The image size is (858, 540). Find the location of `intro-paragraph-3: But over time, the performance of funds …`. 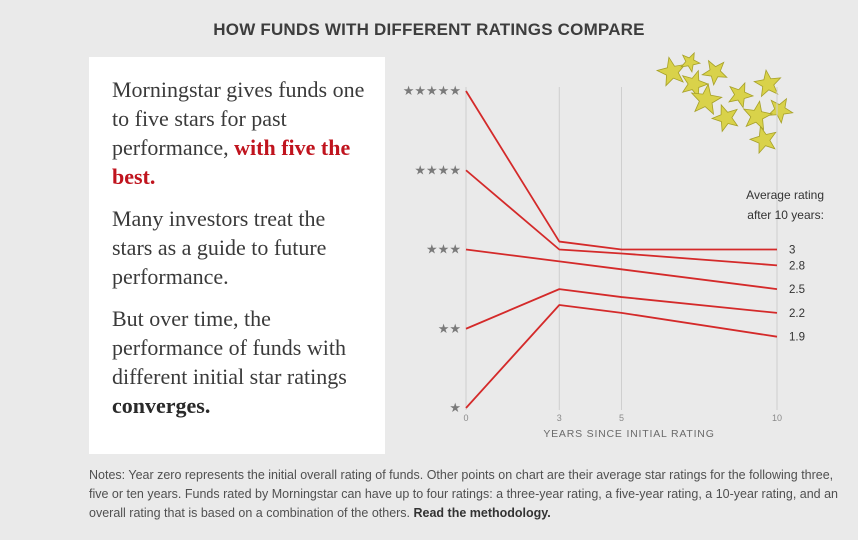

intro-paragraph-3: But over time, the performance of funds … is located at coordinates (241, 362).